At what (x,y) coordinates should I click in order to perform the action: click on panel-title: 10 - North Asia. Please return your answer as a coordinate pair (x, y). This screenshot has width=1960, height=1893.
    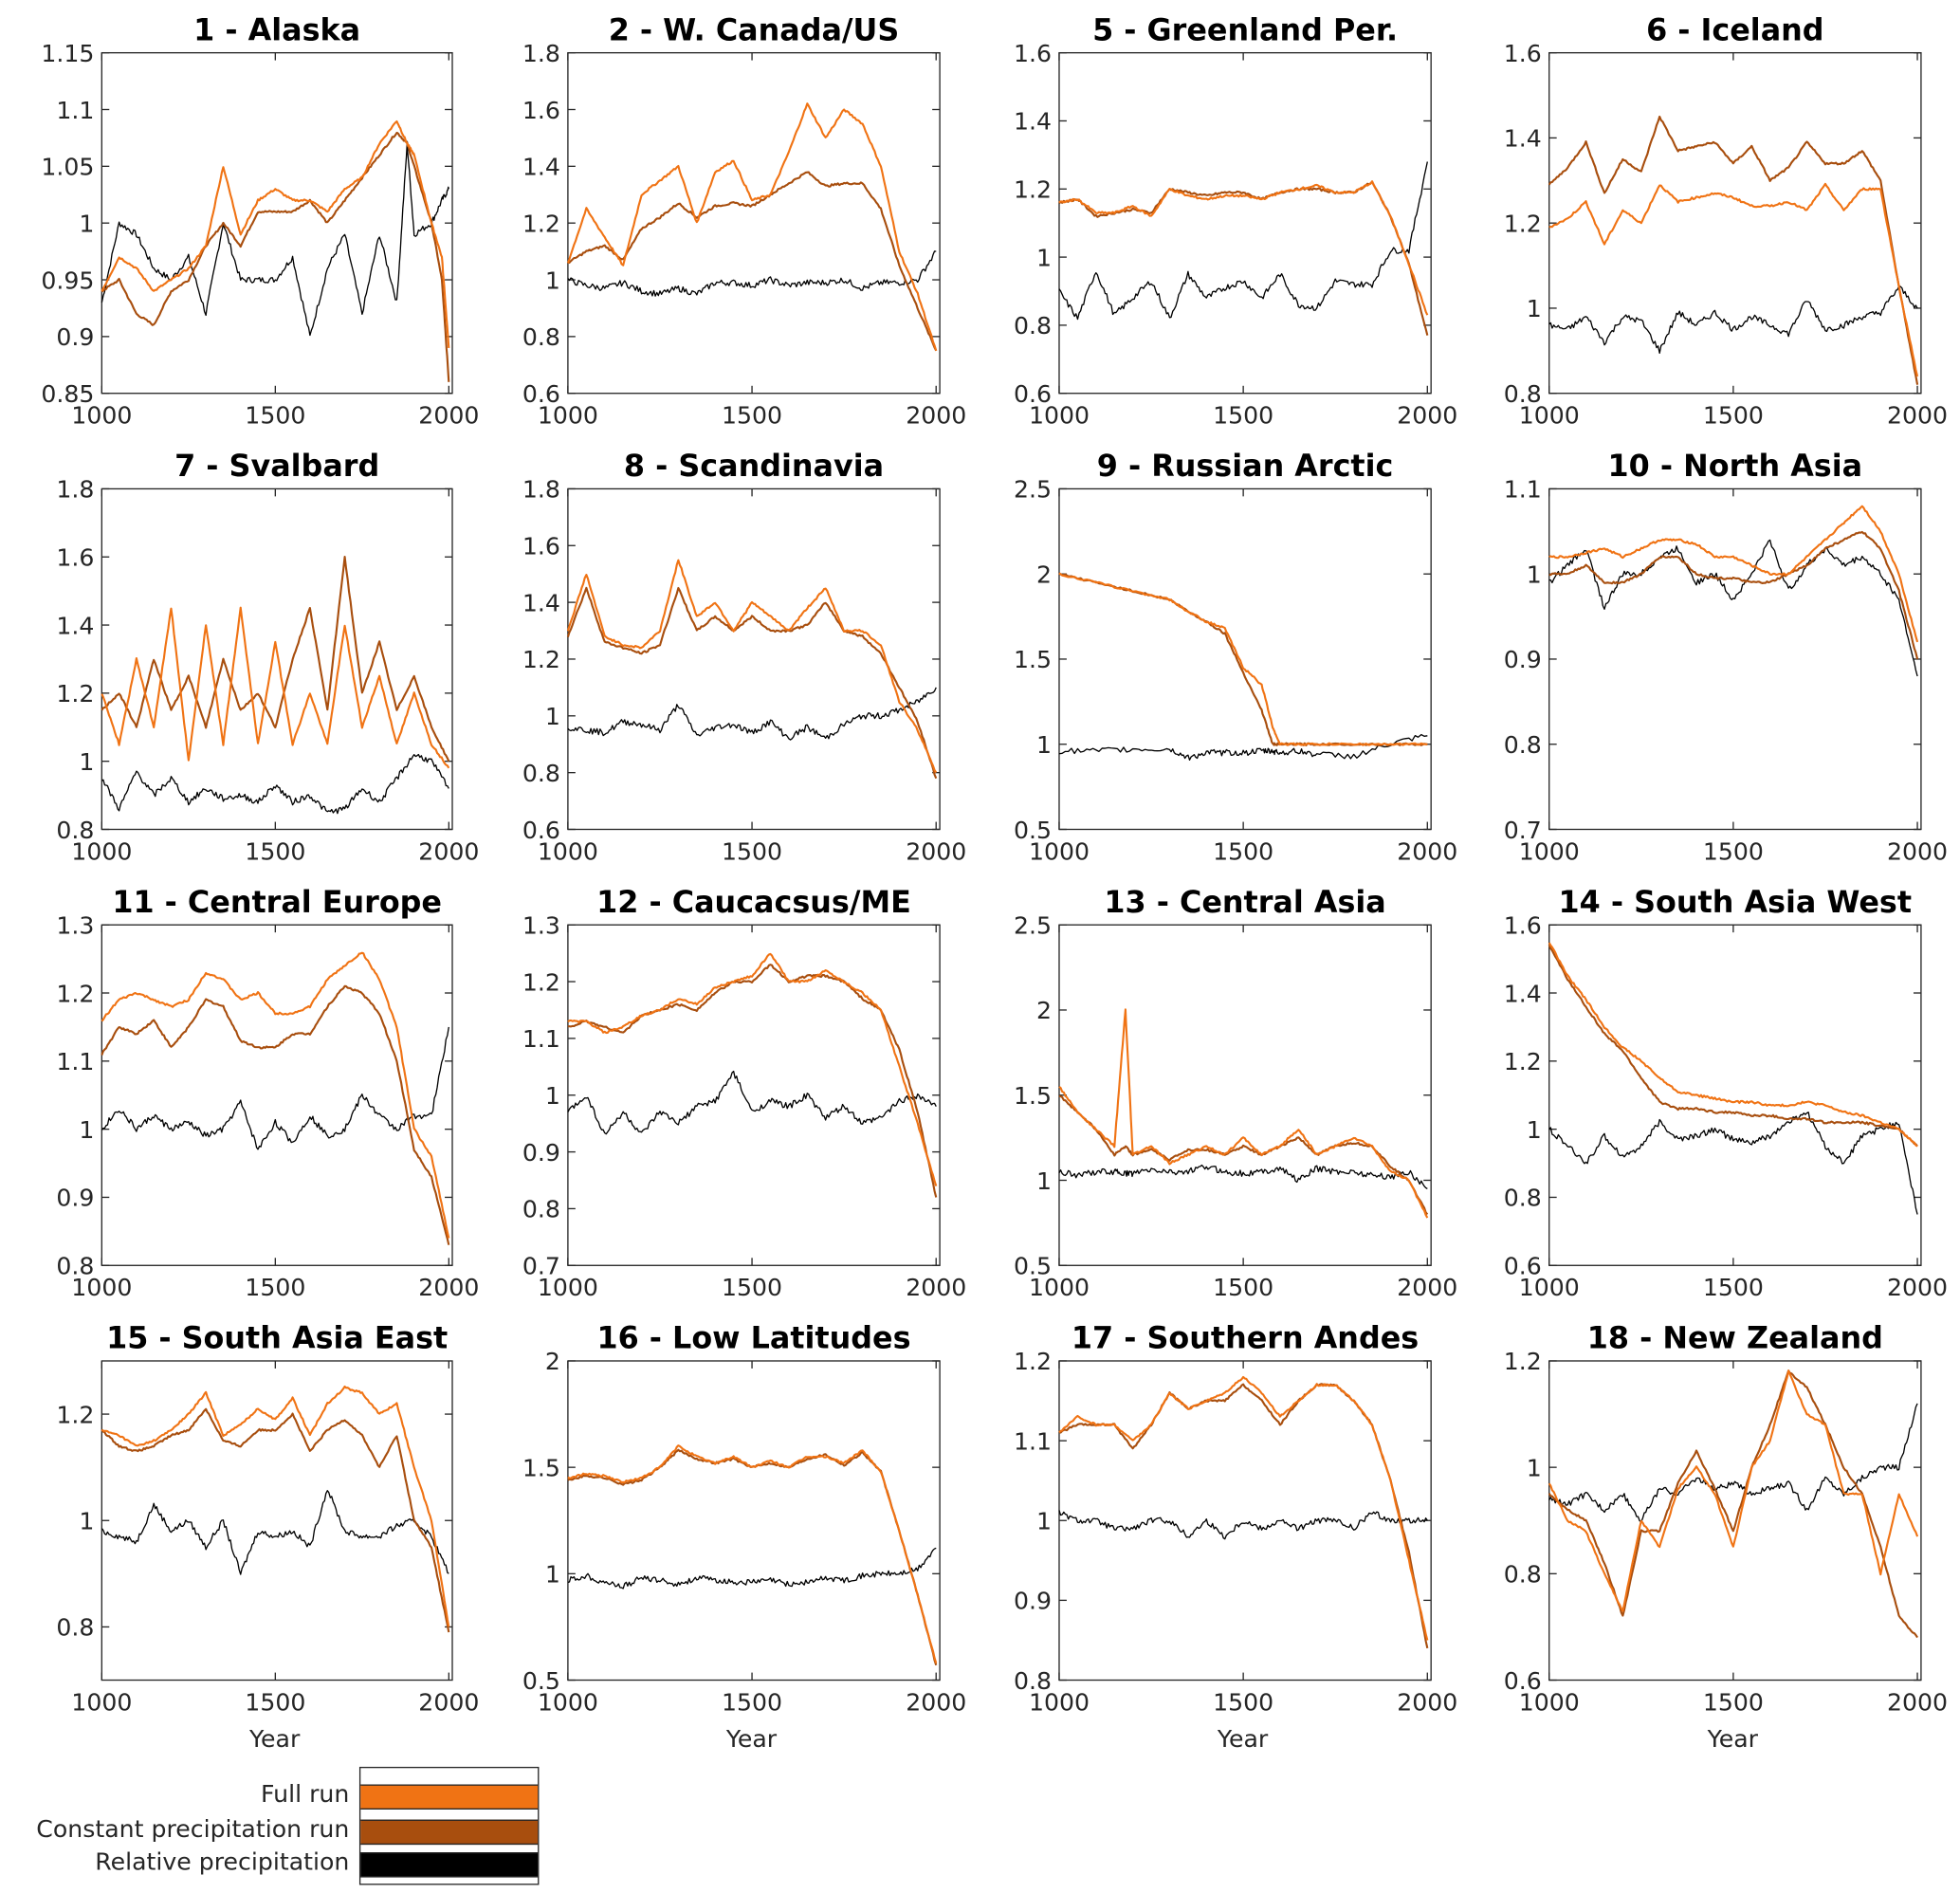
    Looking at the image, I should click on (1735, 467).